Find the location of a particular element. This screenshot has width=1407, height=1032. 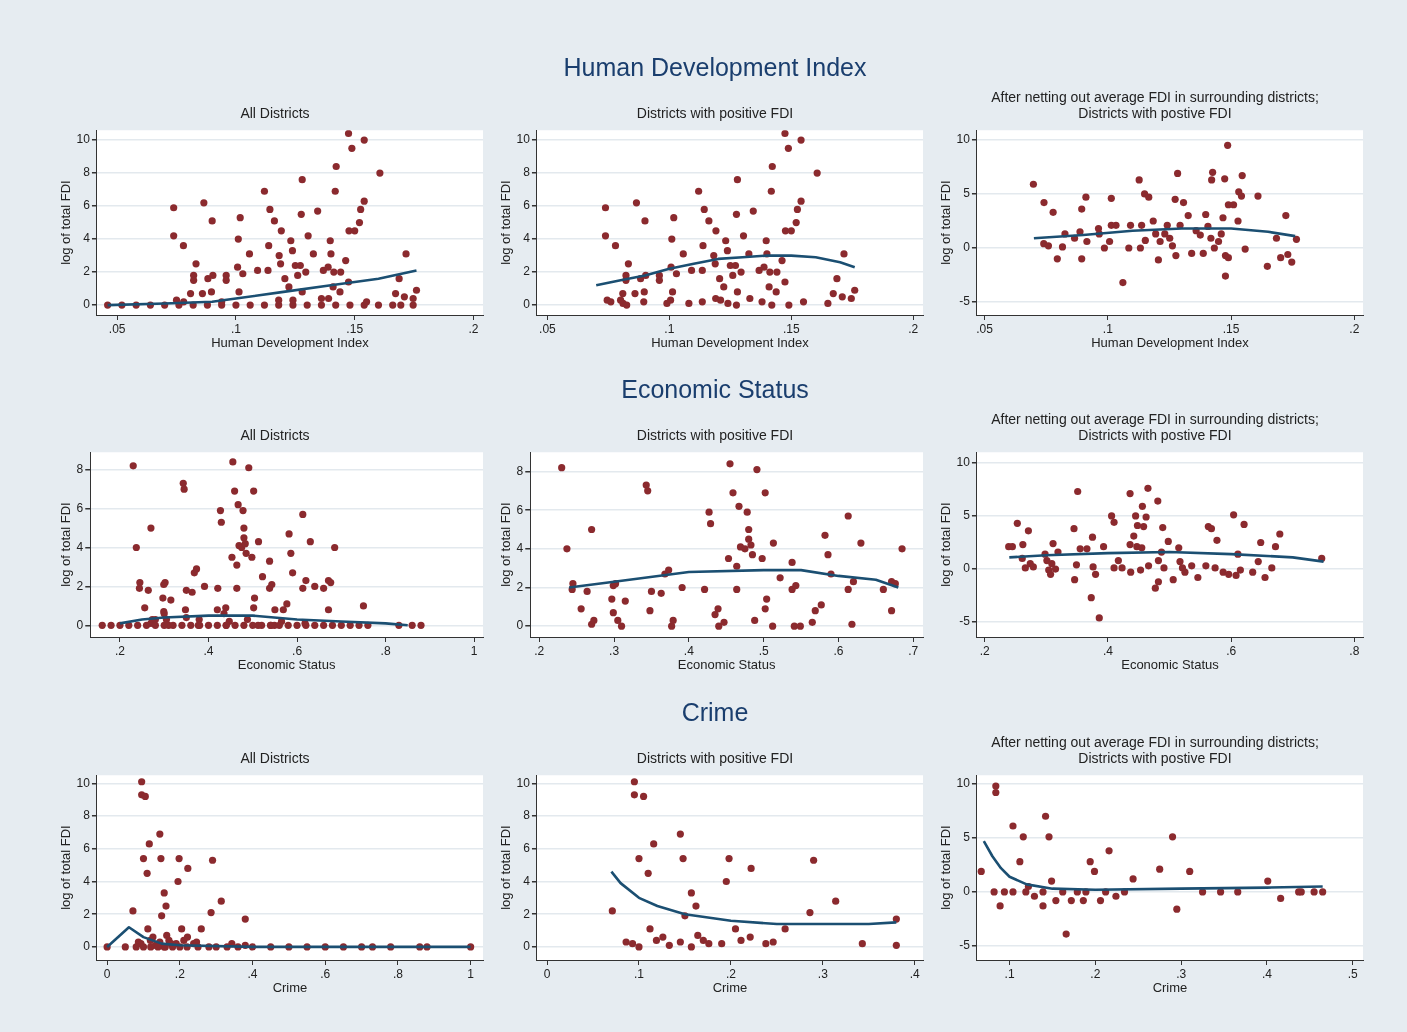

chart-title: Human Development Index is located at coordinates (715, 67).